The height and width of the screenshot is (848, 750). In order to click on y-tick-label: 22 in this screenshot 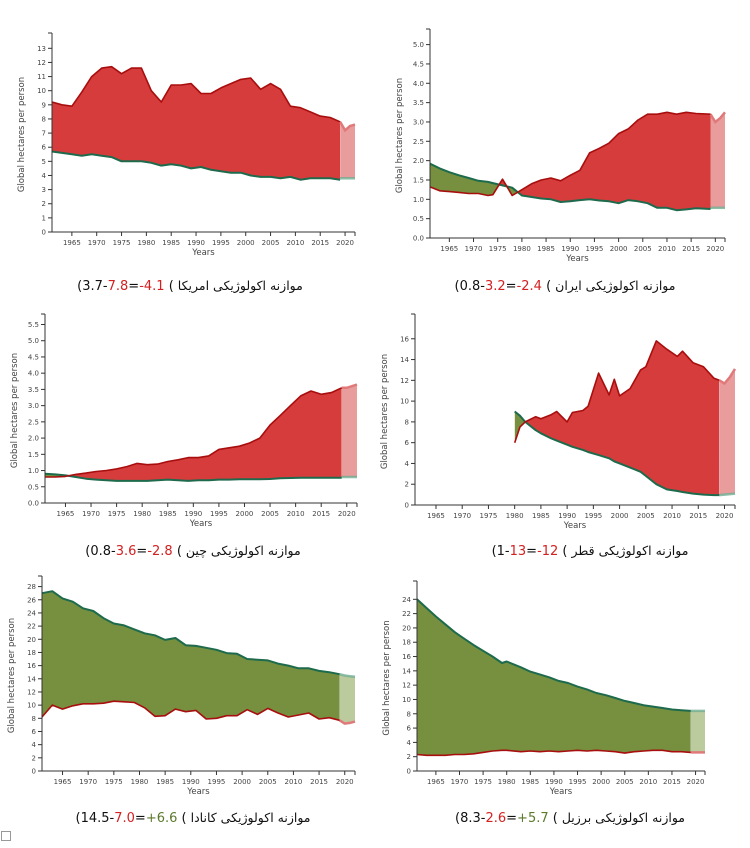, I will do `click(31, 627)`.